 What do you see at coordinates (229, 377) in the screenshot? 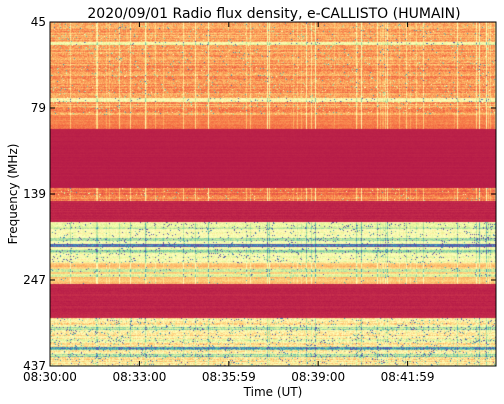
I see `x-tick-label: 08:35:59` at bounding box center [229, 377].